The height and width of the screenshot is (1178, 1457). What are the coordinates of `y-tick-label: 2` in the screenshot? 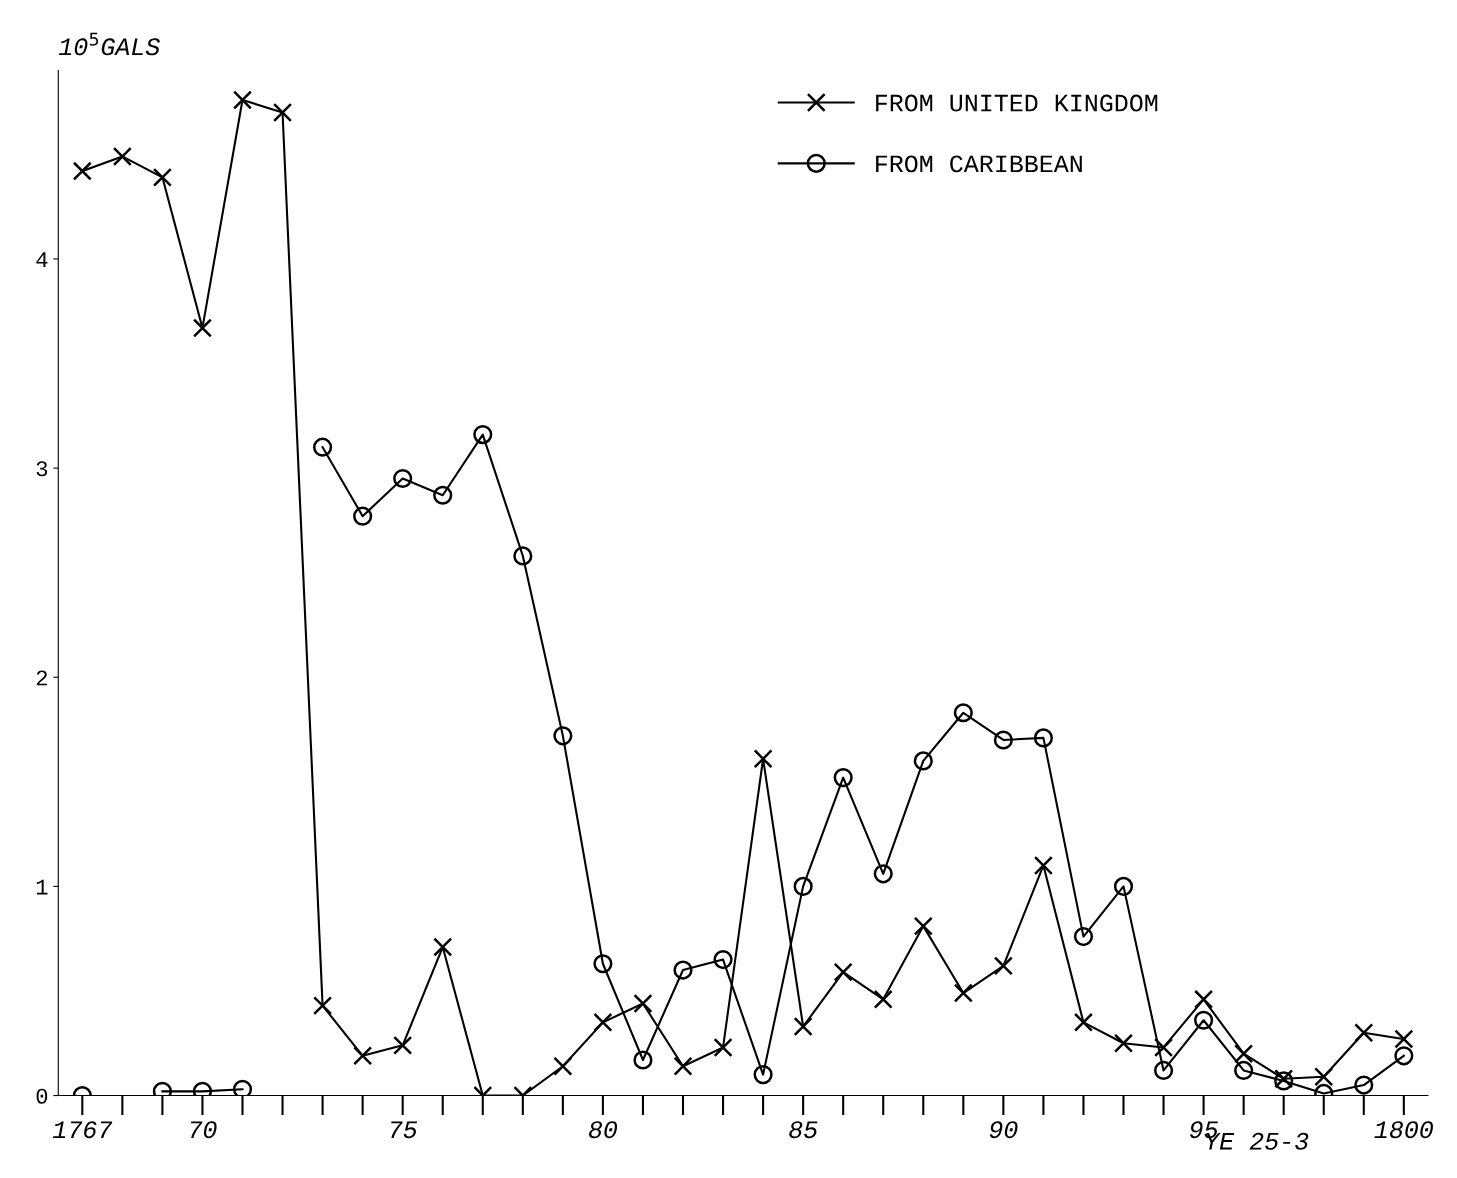 It's located at (41, 678).